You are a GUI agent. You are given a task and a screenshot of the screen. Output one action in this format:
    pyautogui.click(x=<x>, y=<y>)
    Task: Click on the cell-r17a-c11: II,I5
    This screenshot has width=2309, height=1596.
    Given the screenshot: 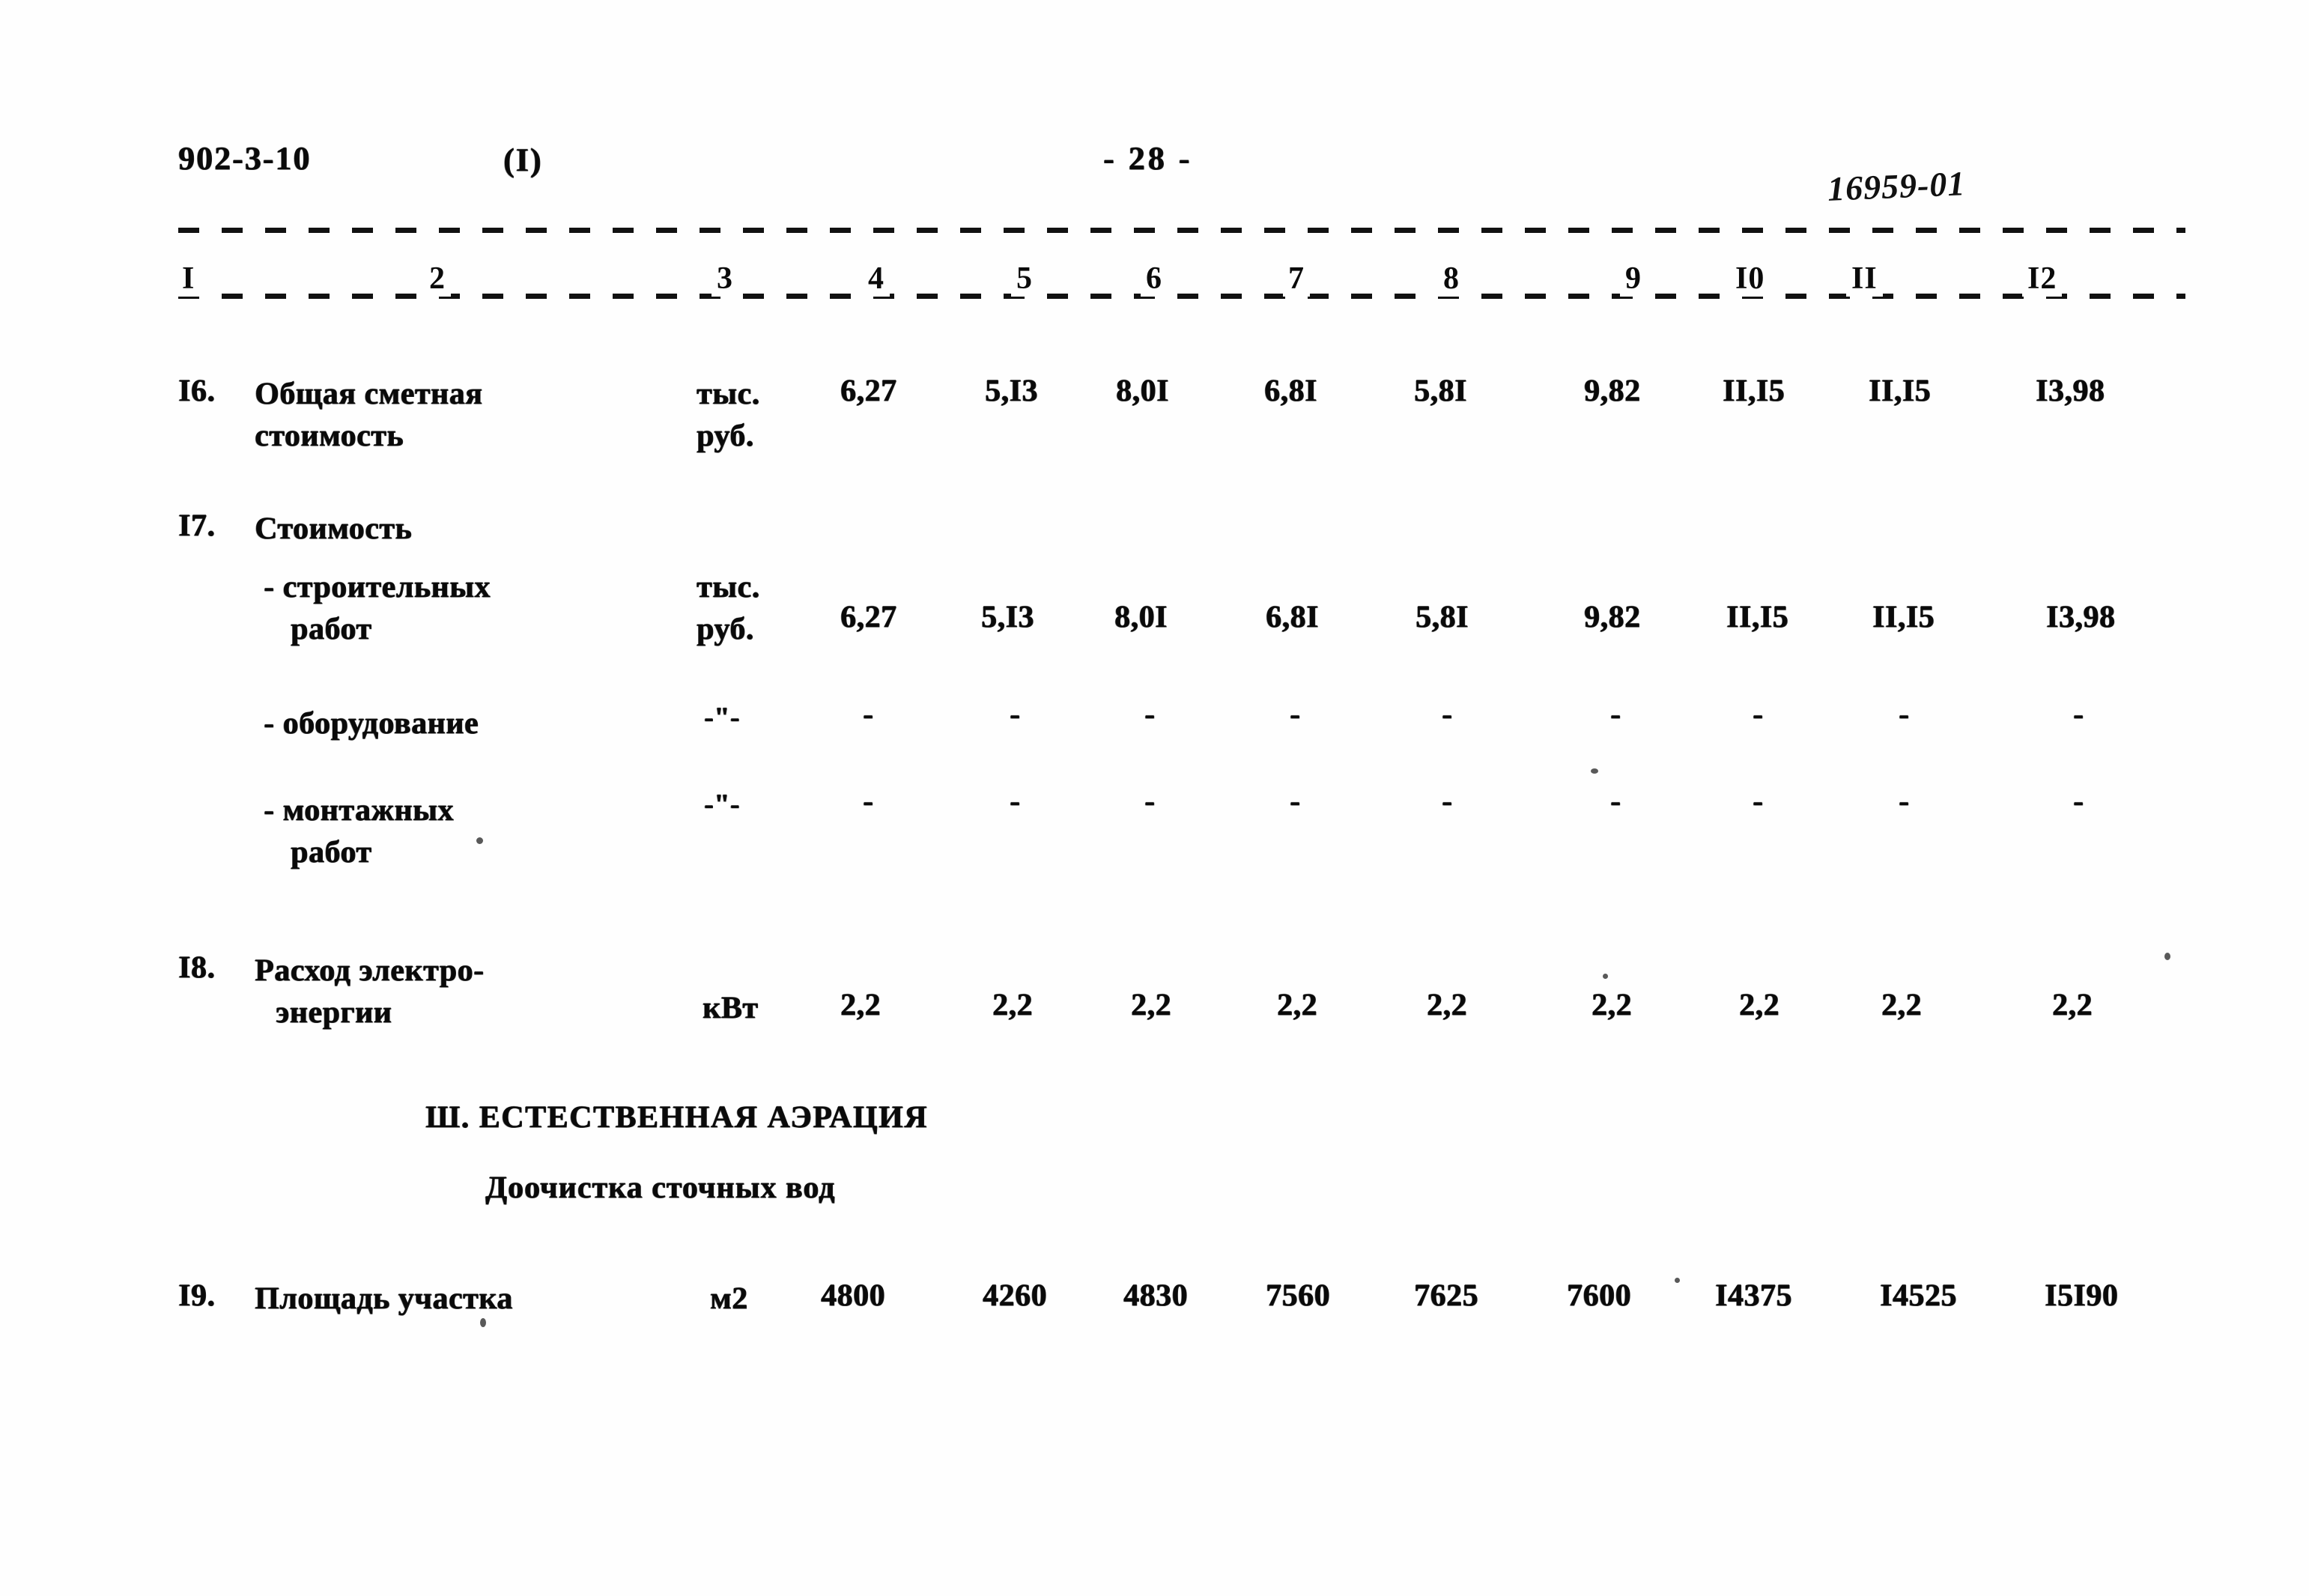 What is the action you would take?
    pyautogui.click(x=1903, y=617)
    